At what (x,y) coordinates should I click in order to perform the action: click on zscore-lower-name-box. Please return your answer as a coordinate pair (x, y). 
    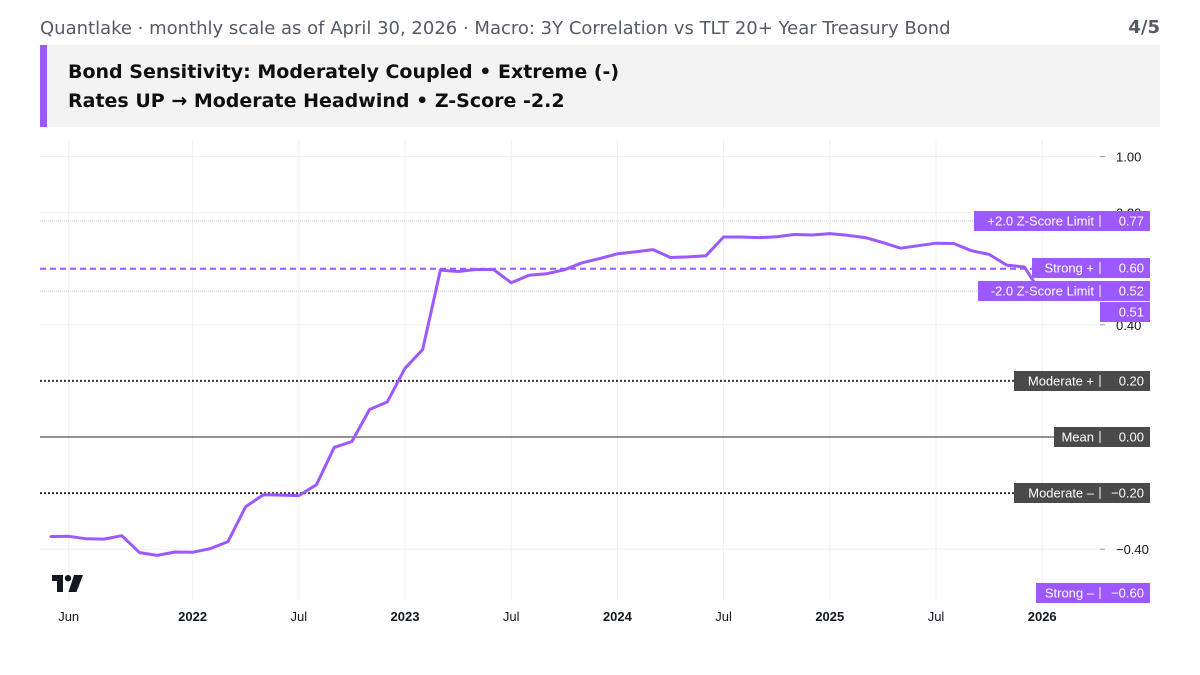
    Looking at the image, I should click on (1039, 291).